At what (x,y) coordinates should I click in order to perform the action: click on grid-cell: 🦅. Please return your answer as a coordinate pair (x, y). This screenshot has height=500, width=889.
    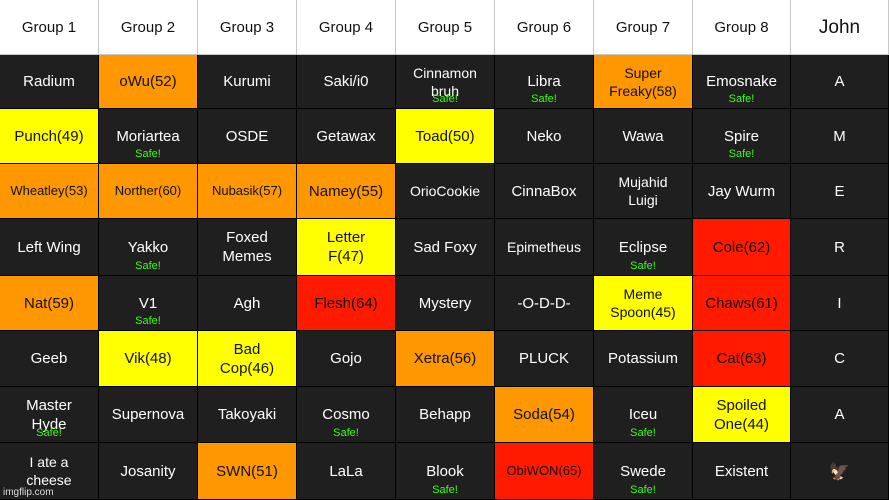
    Looking at the image, I should click on (840, 471).